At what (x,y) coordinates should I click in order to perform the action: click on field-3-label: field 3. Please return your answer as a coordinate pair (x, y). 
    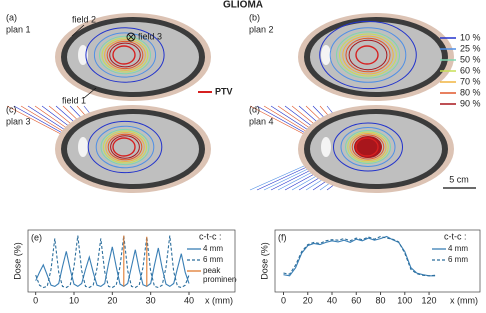
    Looking at the image, I should click on (150, 36).